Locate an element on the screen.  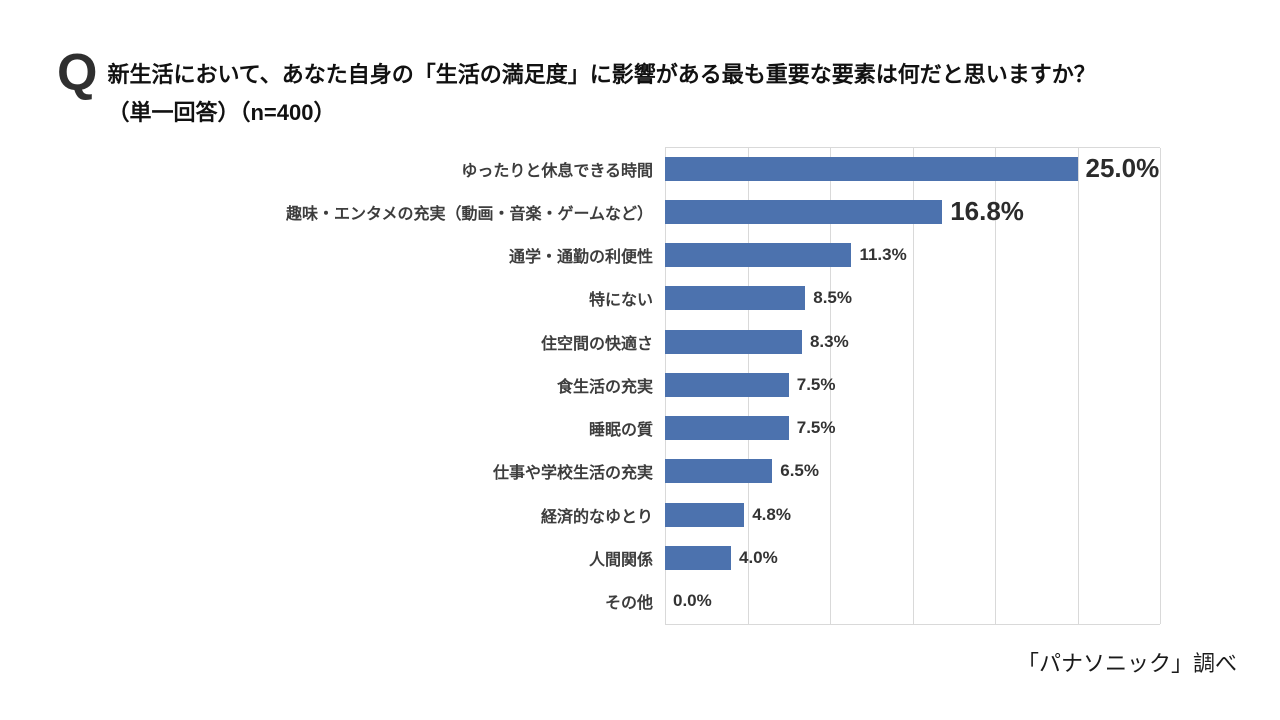
bar-track: 0.0% is located at coordinates (912, 601).